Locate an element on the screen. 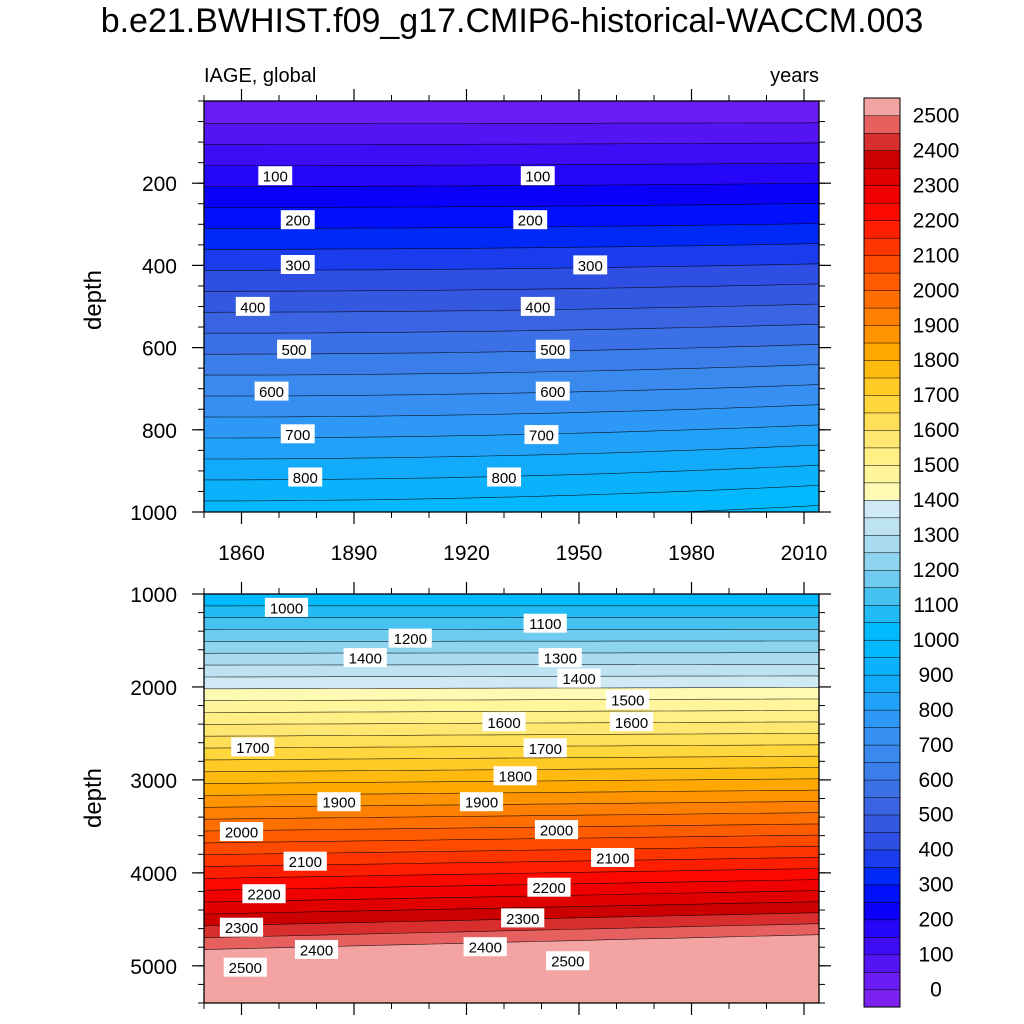  contour-label: 300 is located at coordinates (590, 265).